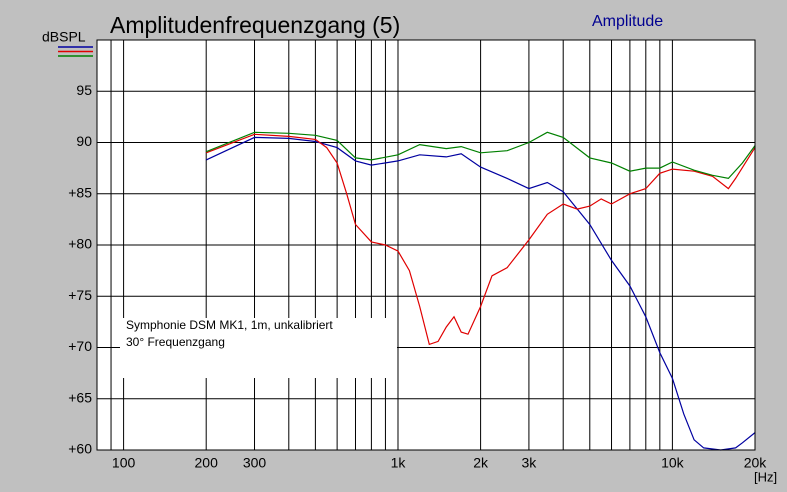  Describe the element at coordinates (255, 463) in the screenshot. I see `x-tick-label: 300` at that location.